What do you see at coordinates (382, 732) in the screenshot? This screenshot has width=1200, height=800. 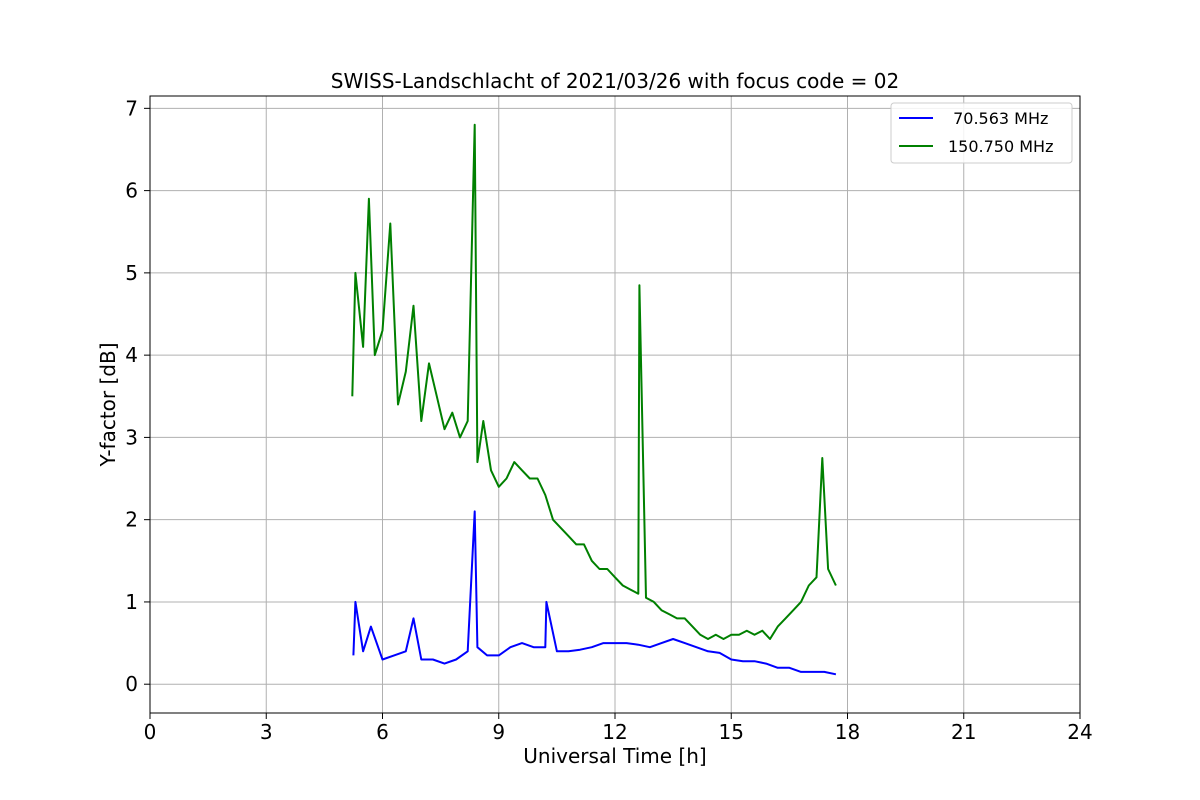 I see `x-tick-label: 6` at bounding box center [382, 732].